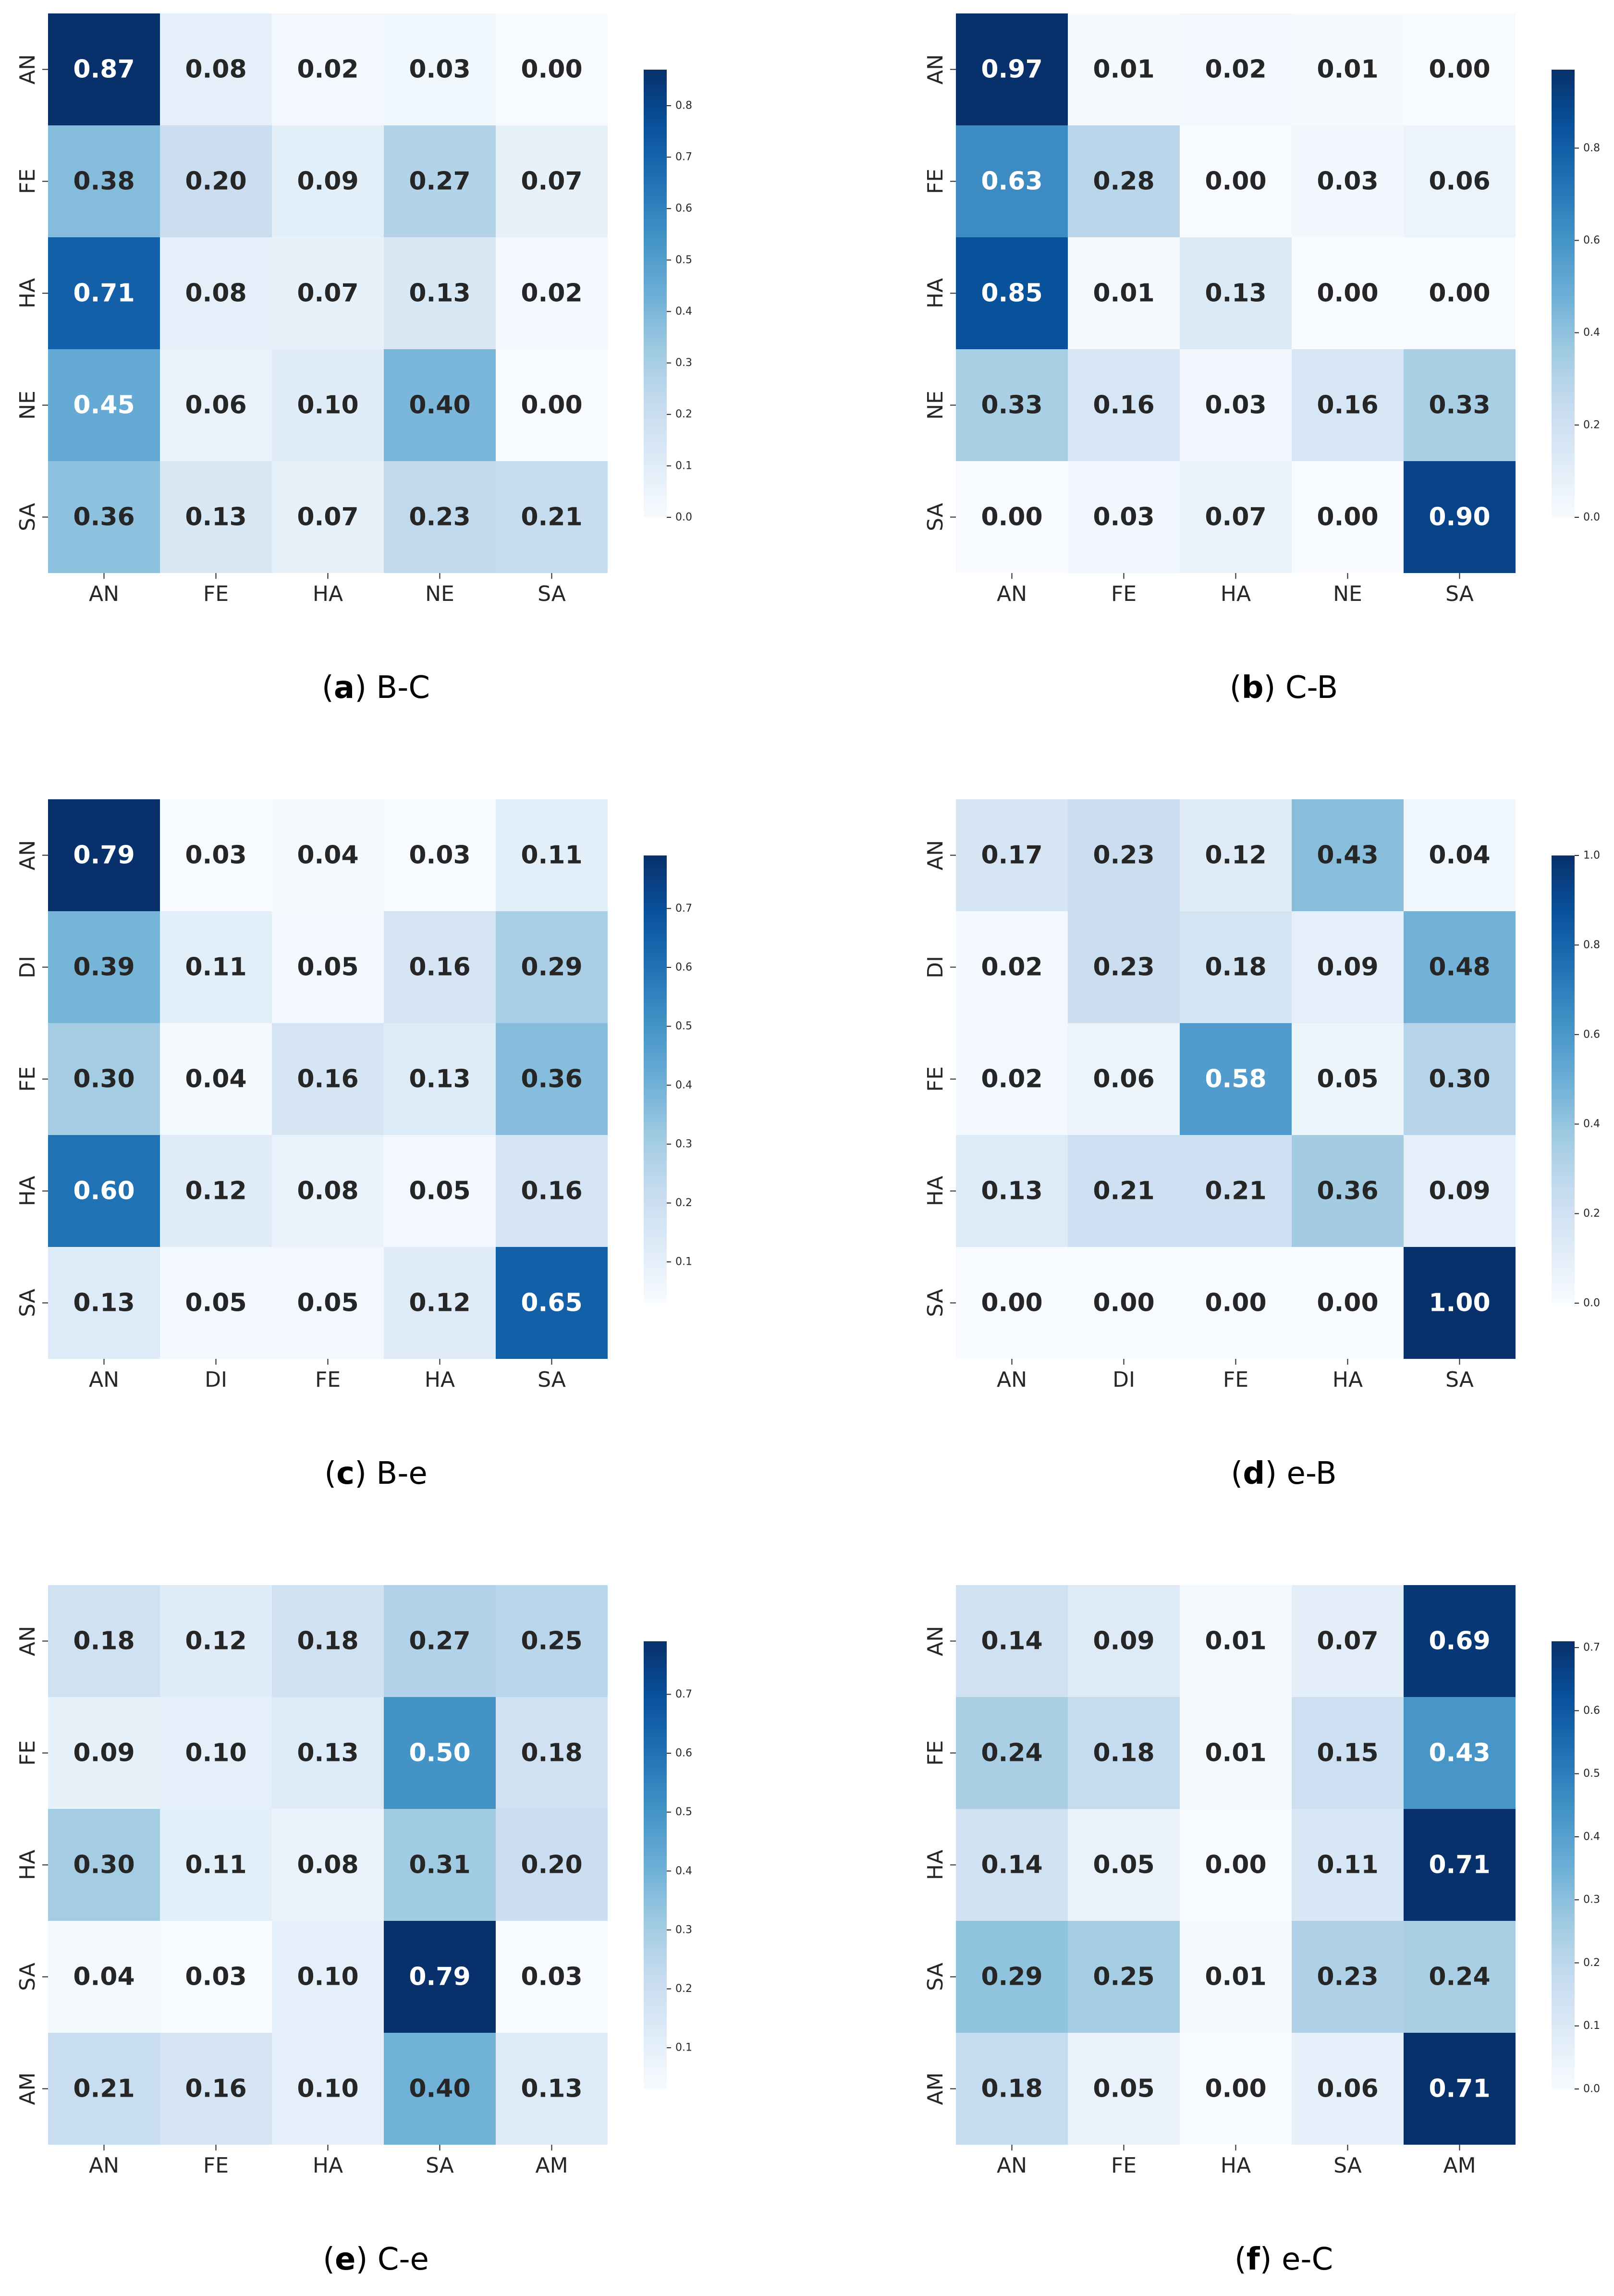 The image size is (1614, 2296). What do you see at coordinates (552, 181) in the screenshot?
I see `cell-value-label: 0.07` at bounding box center [552, 181].